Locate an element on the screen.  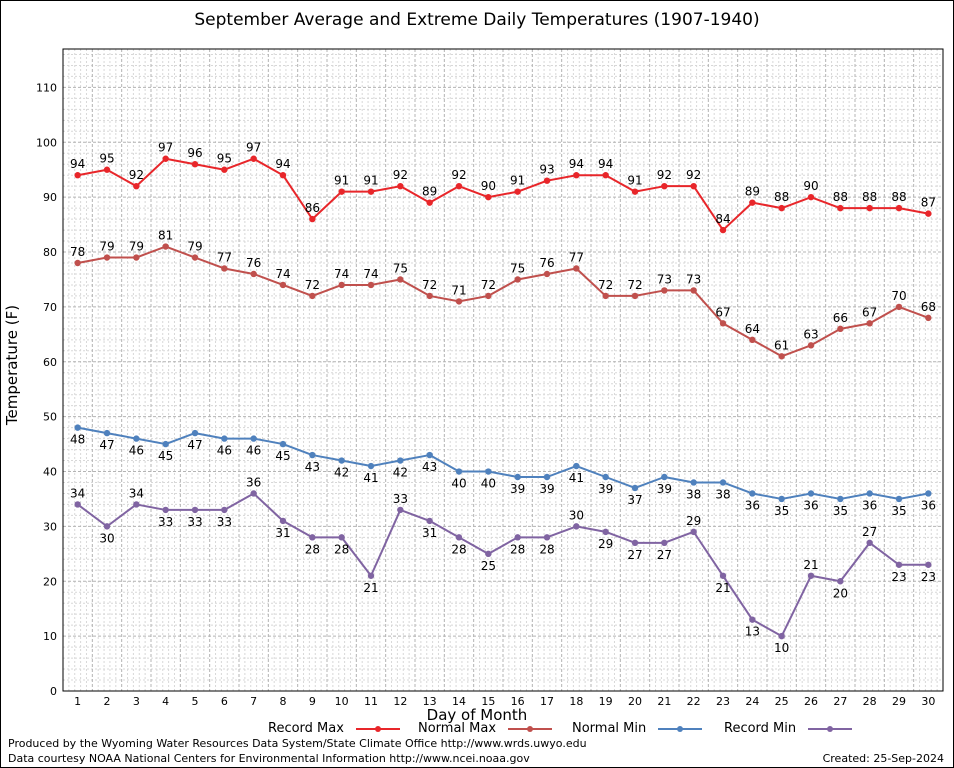
x-tick-label: 4 is located at coordinates (165, 701).